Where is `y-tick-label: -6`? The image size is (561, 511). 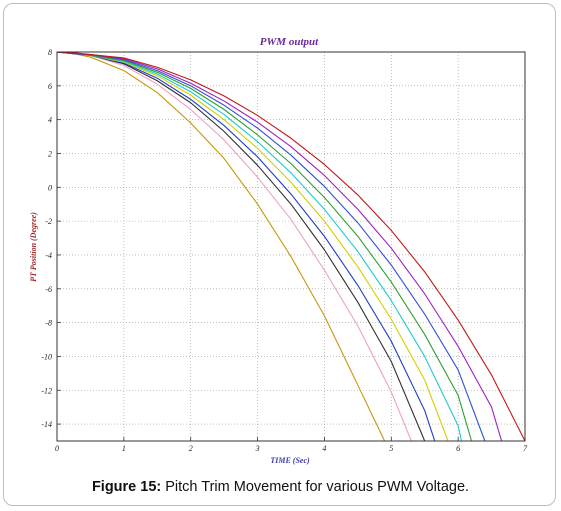
y-tick-label: -6 is located at coordinates (48, 289).